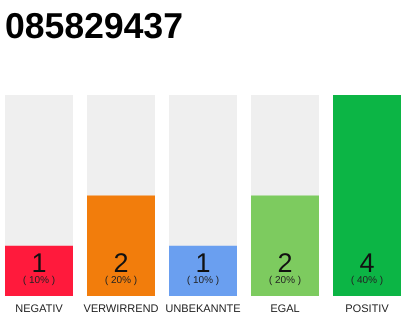 The height and width of the screenshot is (320, 410). What do you see at coordinates (367, 280) in the screenshot?
I see `annotation: ( 40% )` at bounding box center [367, 280].